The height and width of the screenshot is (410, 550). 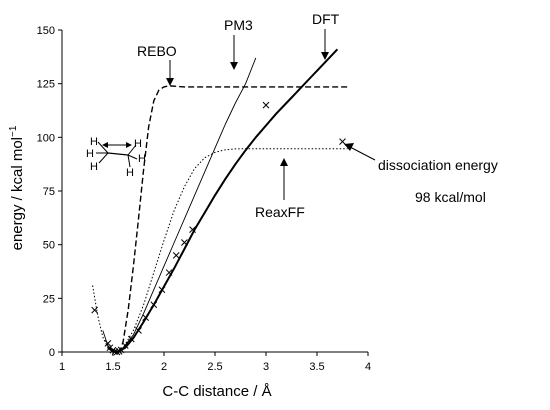 I want to click on y-tick-label: 75, so click(x=49, y=192).